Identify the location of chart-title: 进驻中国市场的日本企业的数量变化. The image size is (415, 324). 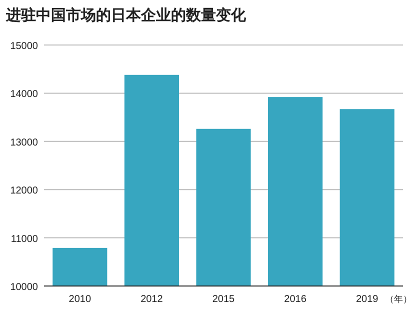
(126, 15).